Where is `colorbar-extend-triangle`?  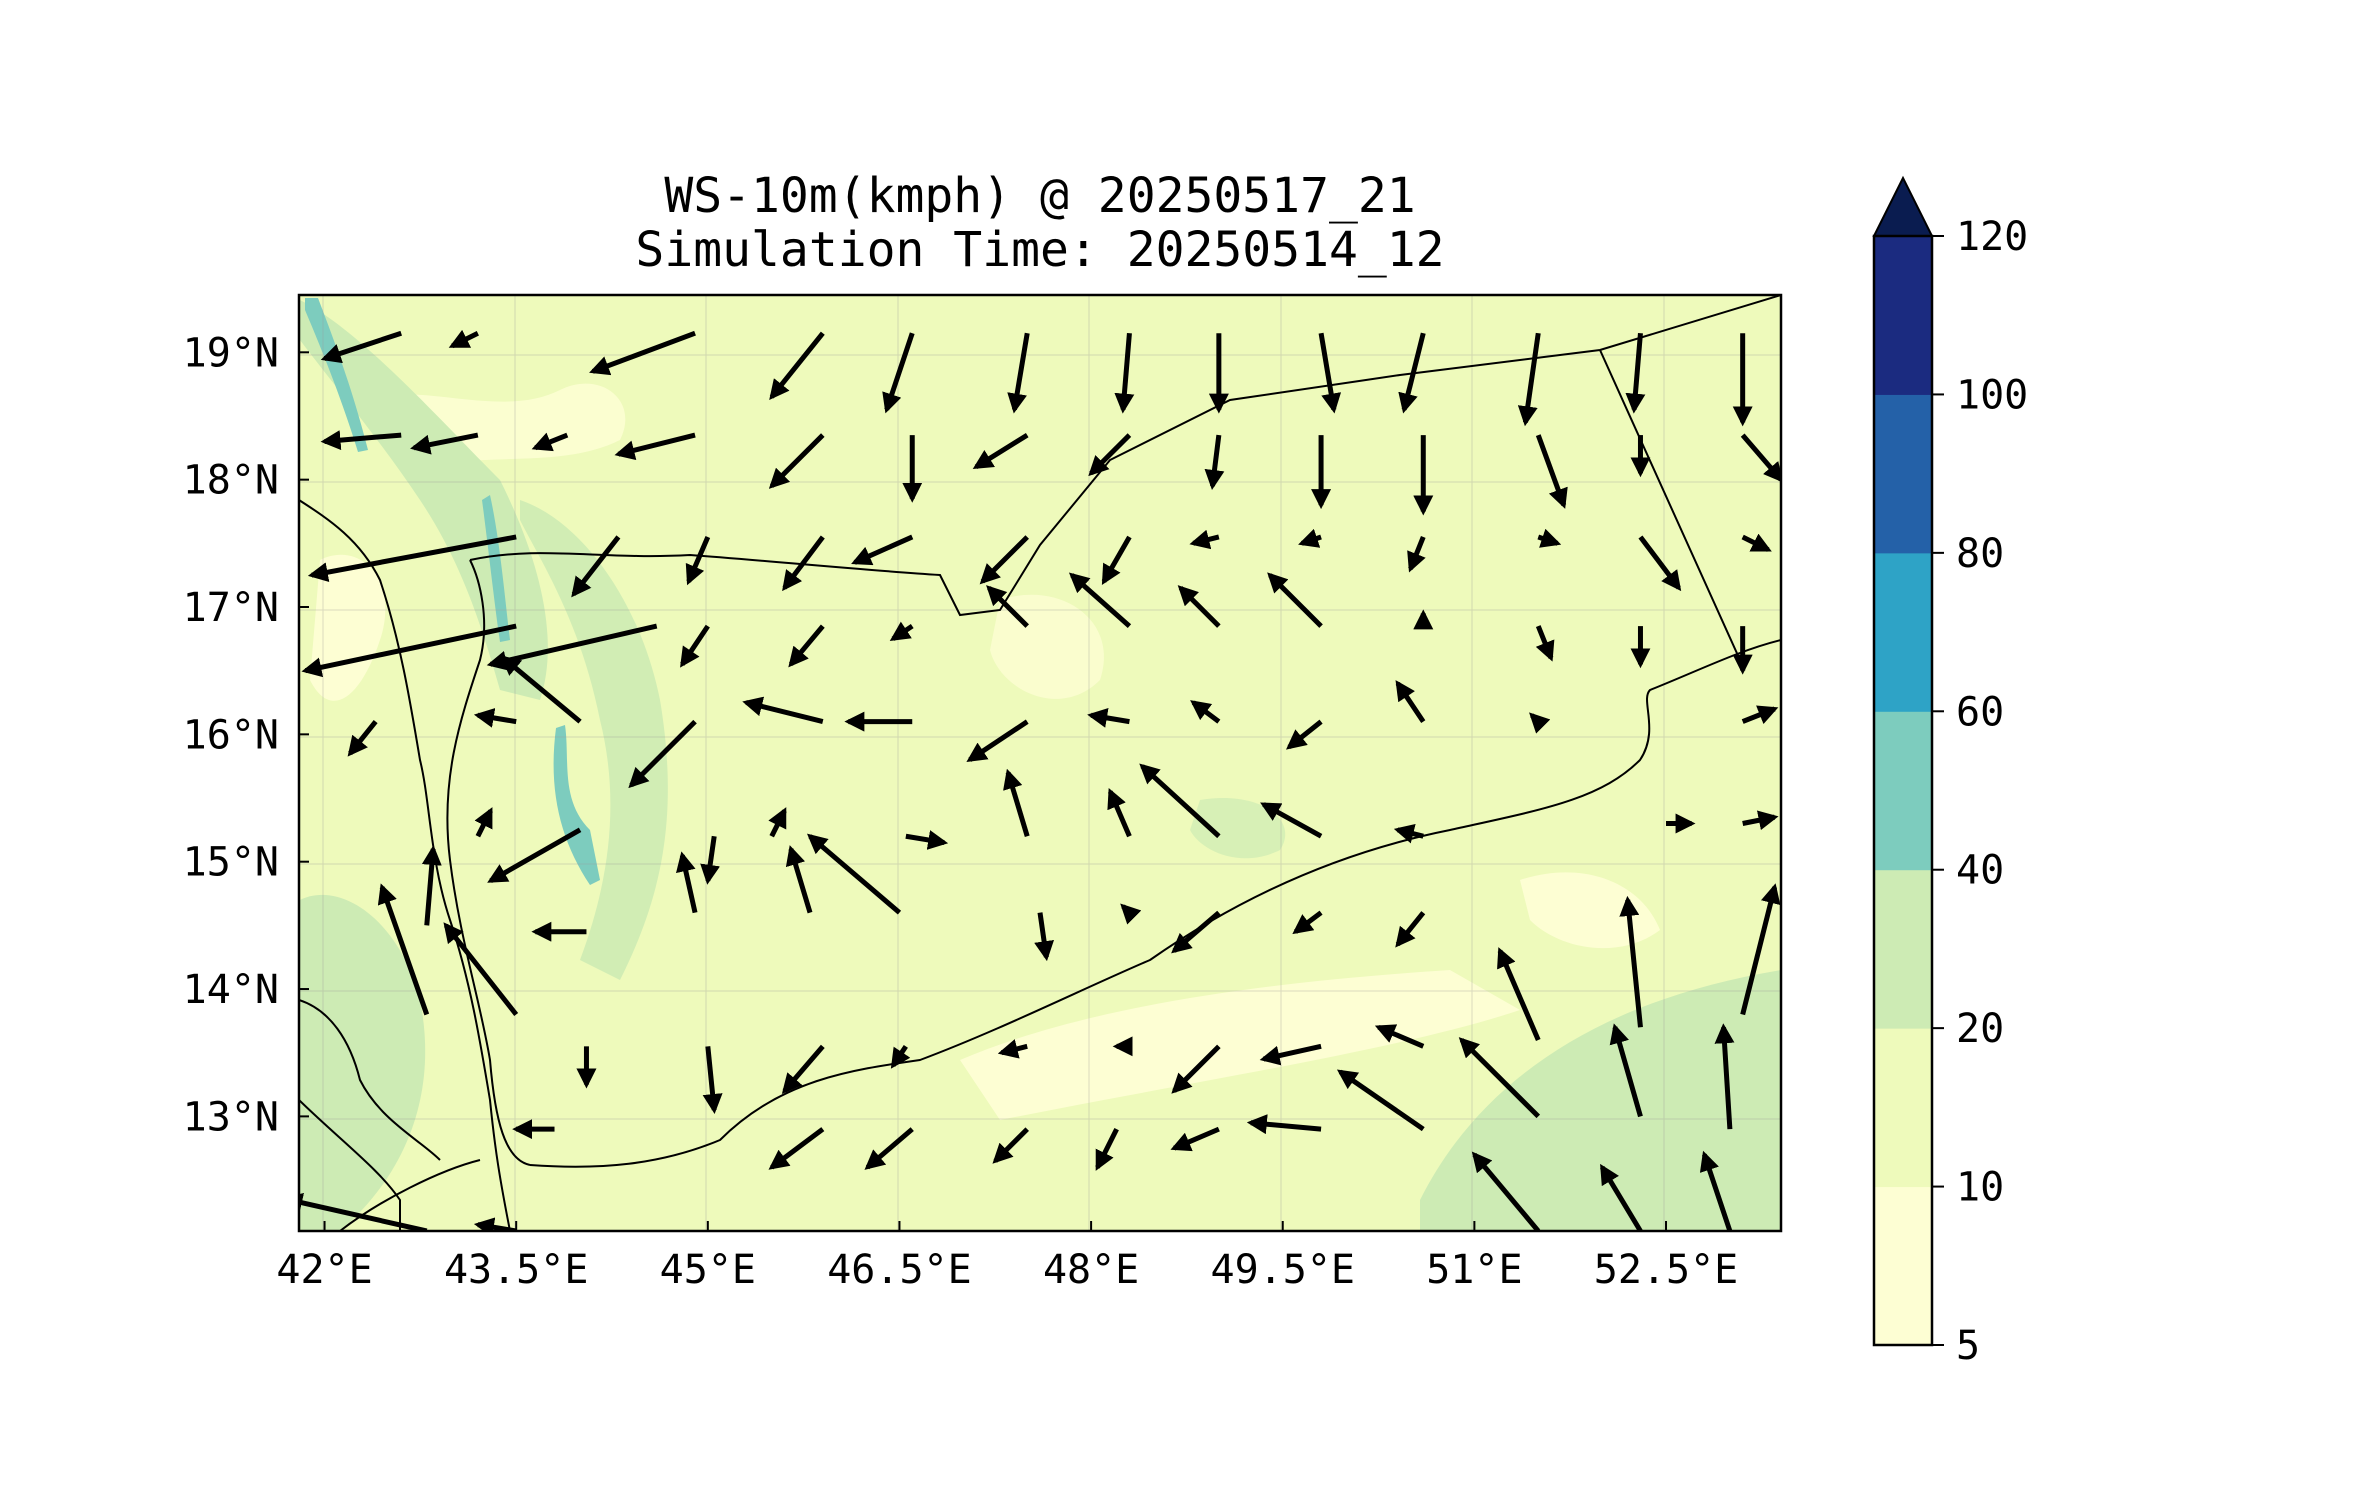
colorbar-extend-triangle is located at coordinates (1903, 206).